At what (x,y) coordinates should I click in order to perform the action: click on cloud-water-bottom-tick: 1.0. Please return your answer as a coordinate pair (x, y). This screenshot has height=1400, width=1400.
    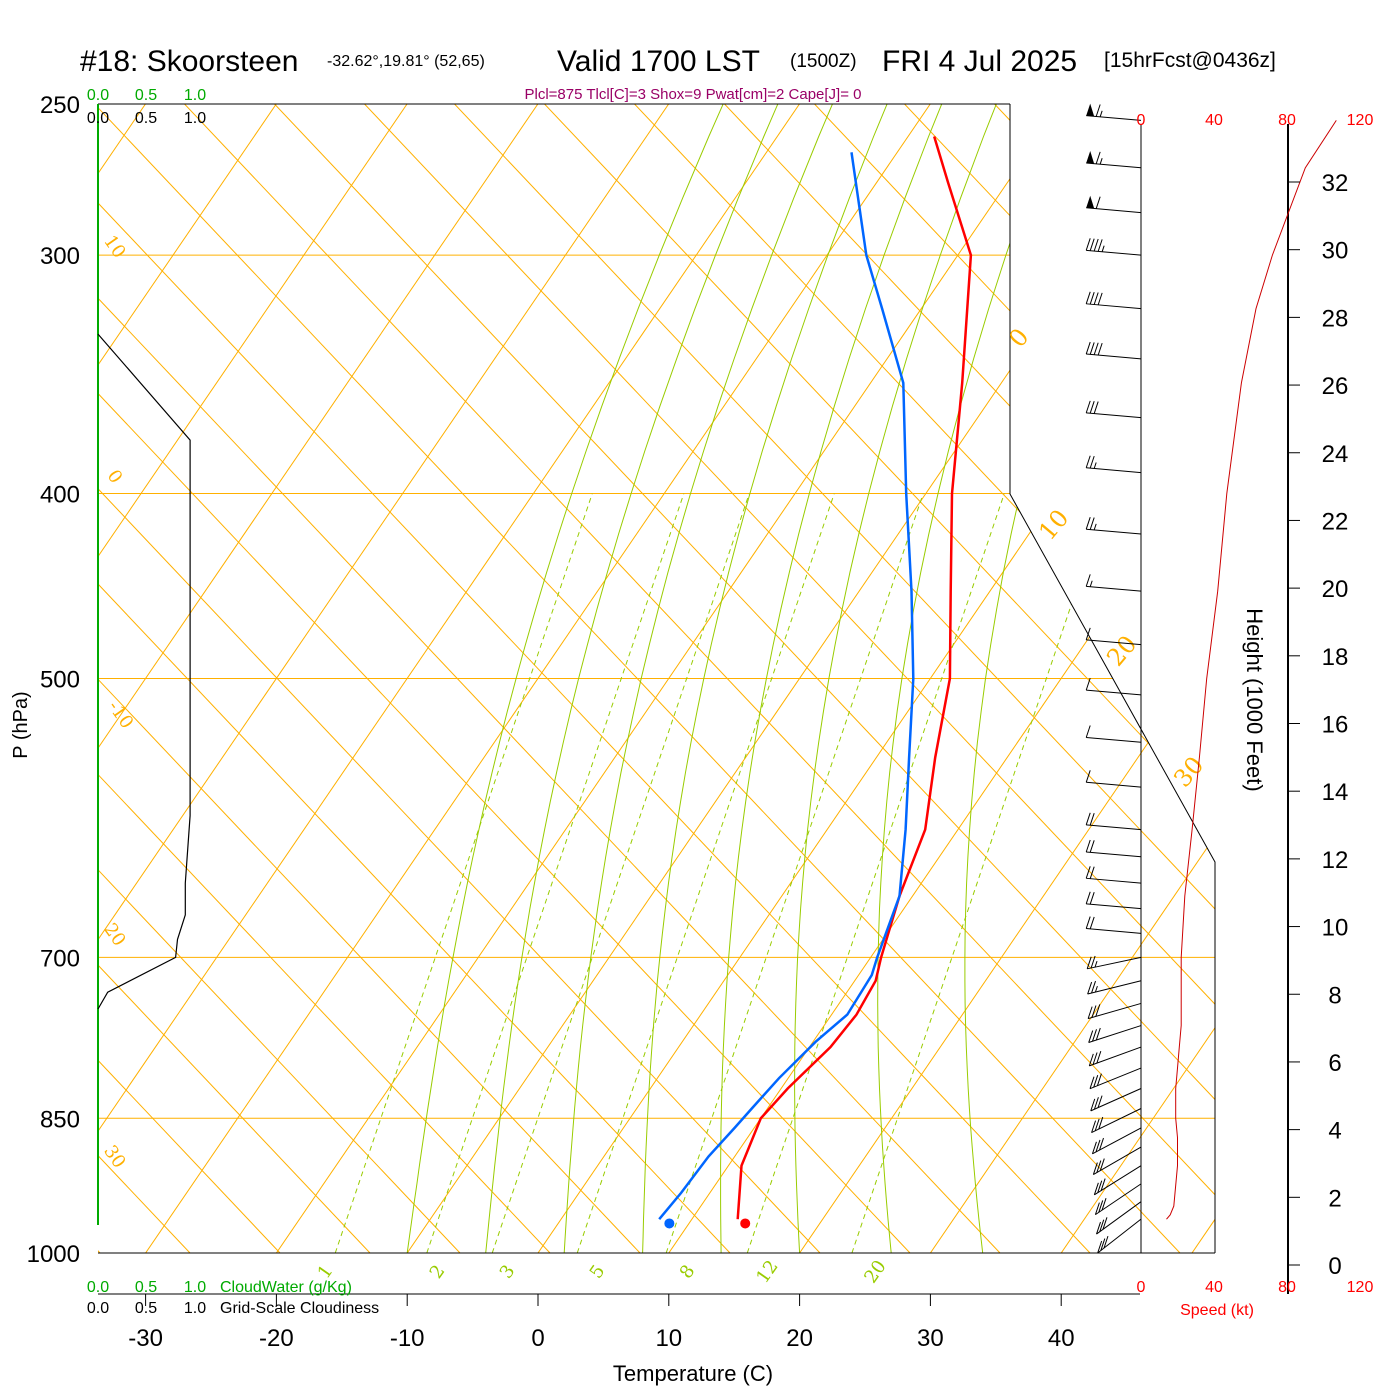
    Looking at the image, I should click on (195, 1287).